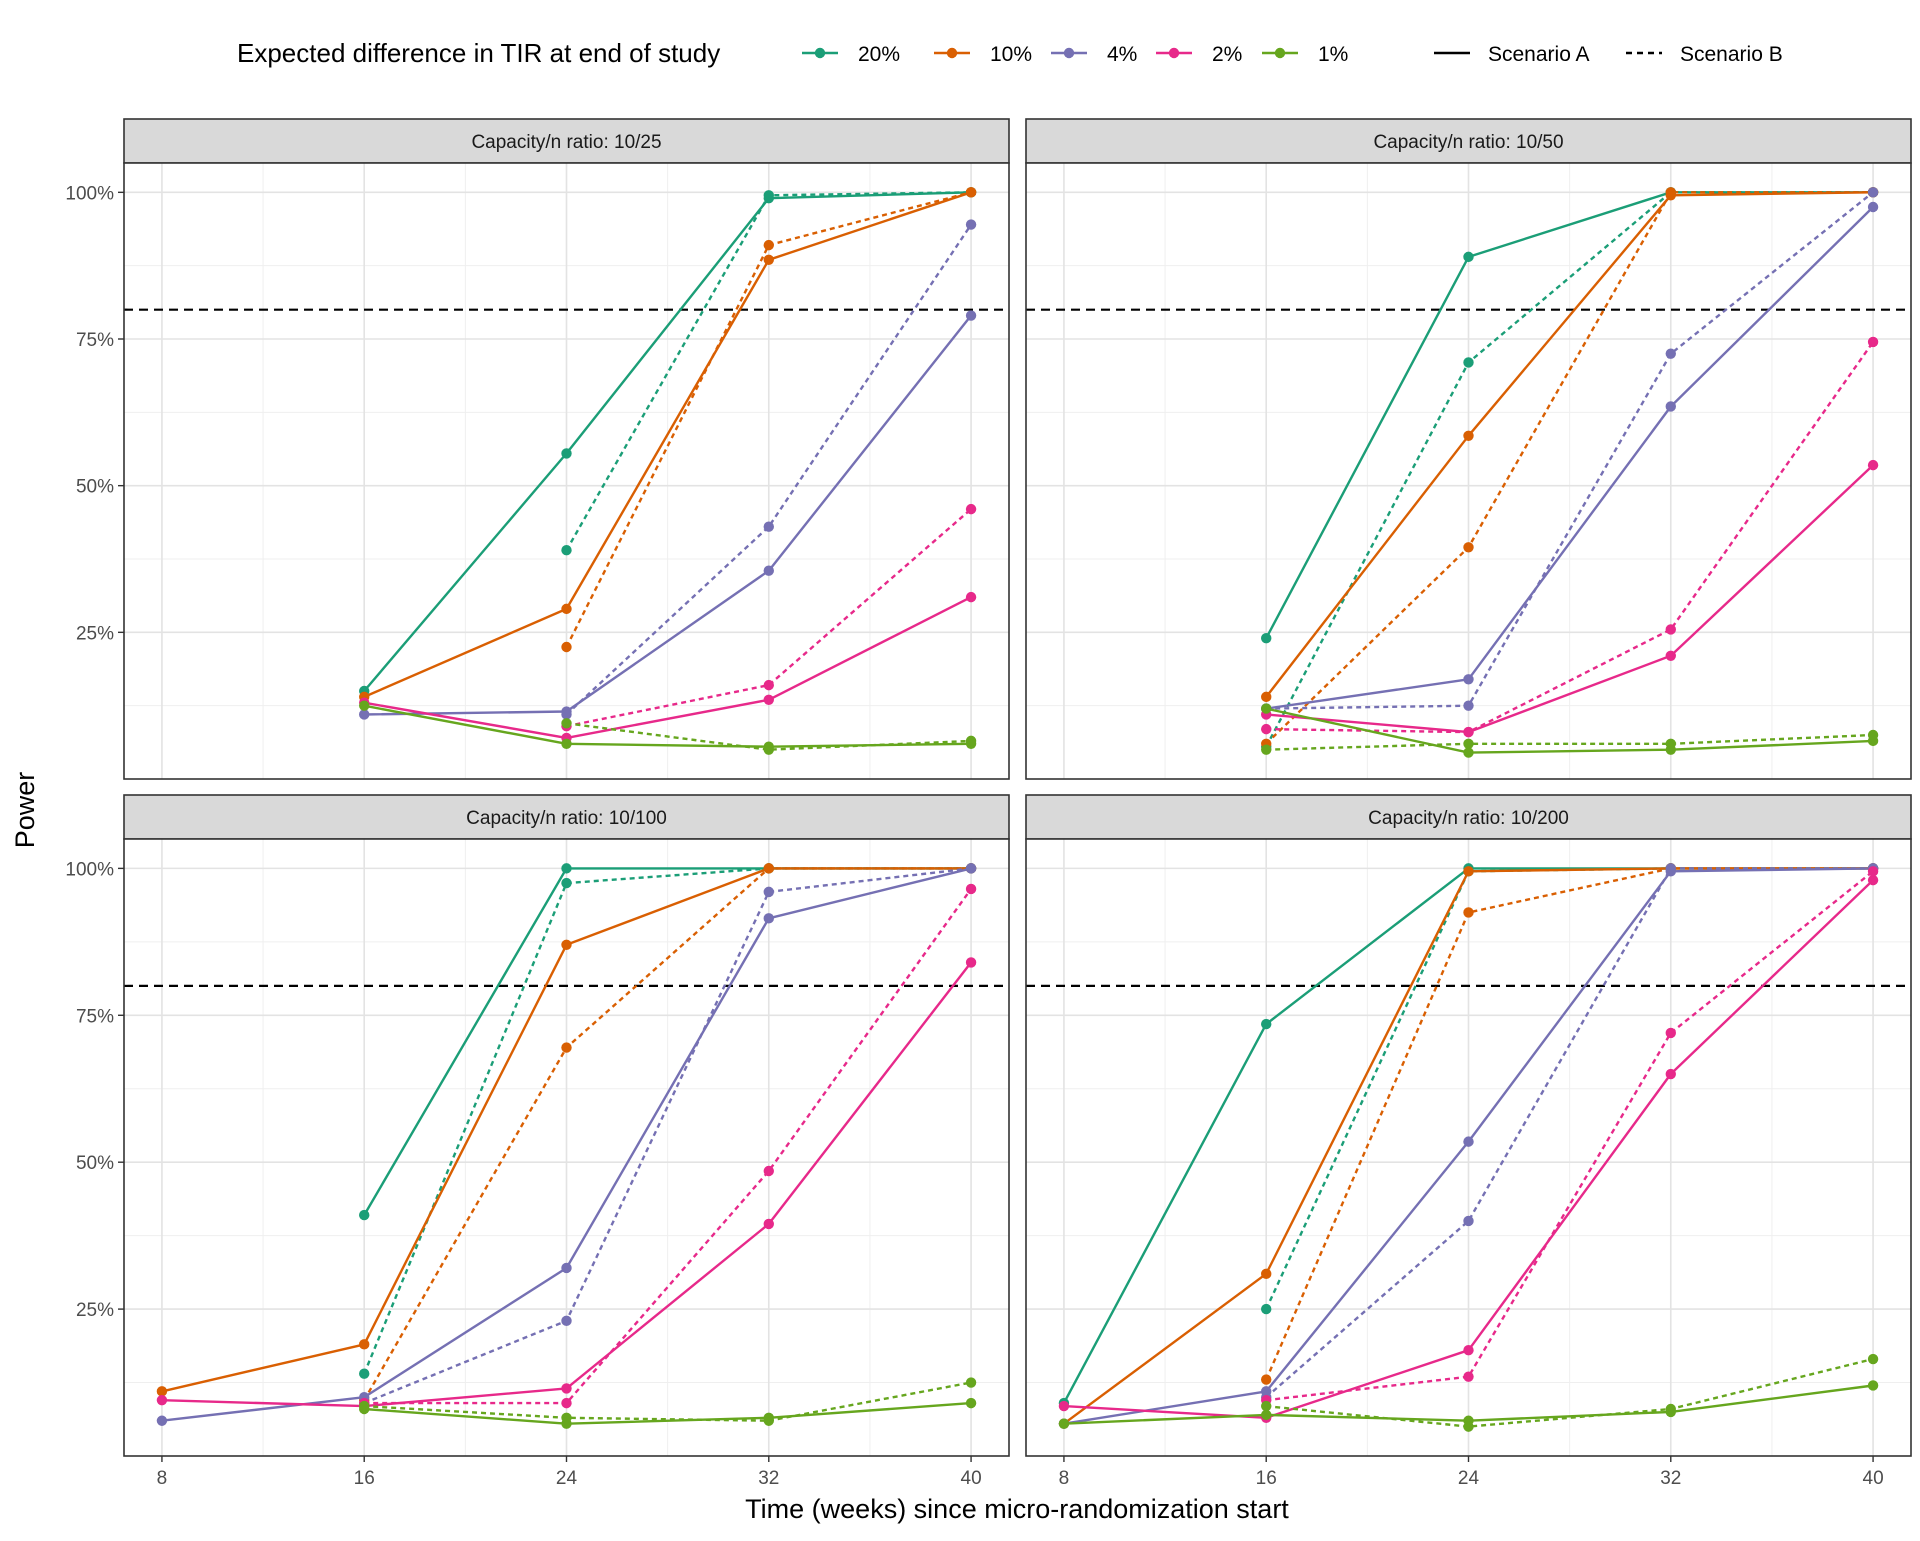 The height and width of the screenshot is (1541, 1920). I want to click on x-tick-label: 24, so click(567, 1478).